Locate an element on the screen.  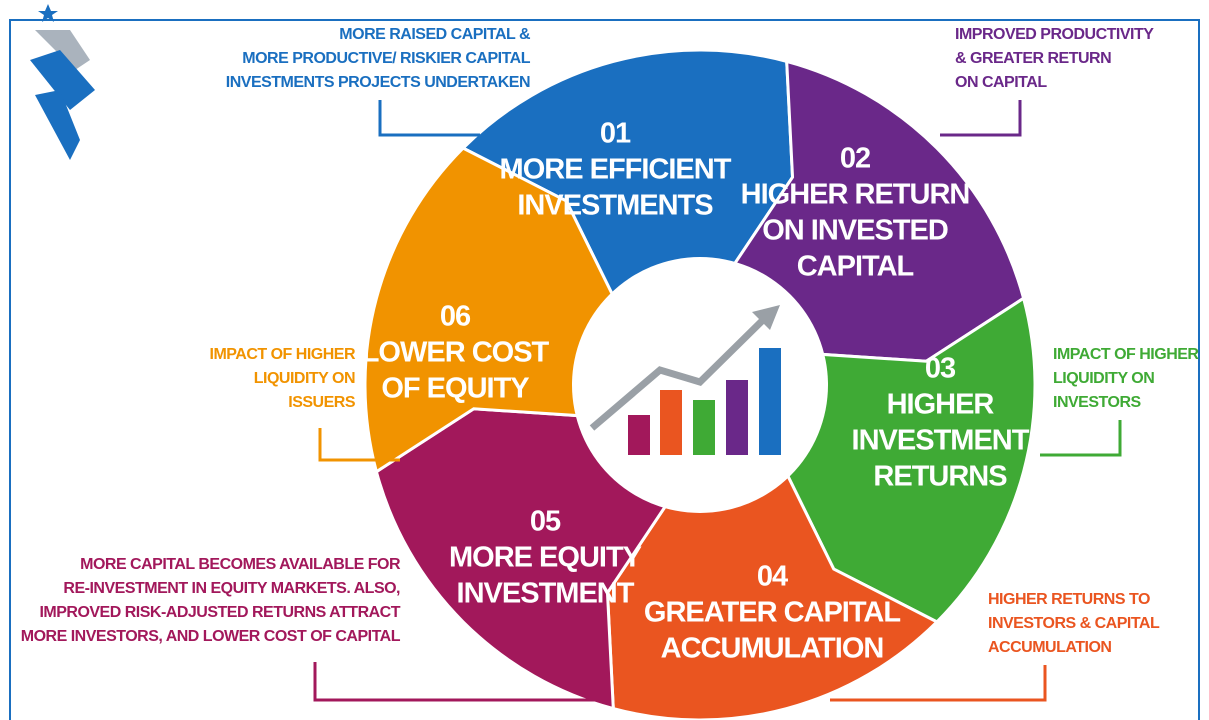
step-title: INVESTMENTS is located at coordinates (615, 206).